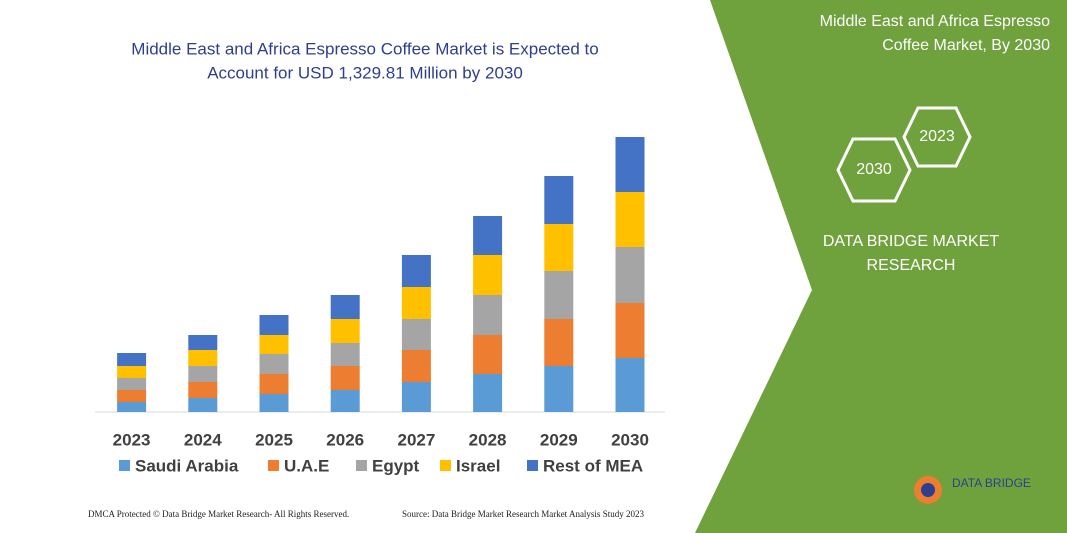 Image resolution: width=1067 pixels, height=533 pixels. What do you see at coordinates (935, 21) in the screenshot?
I see `panel-title: Middle East and Africa Espresso` at bounding box center [935, 21].